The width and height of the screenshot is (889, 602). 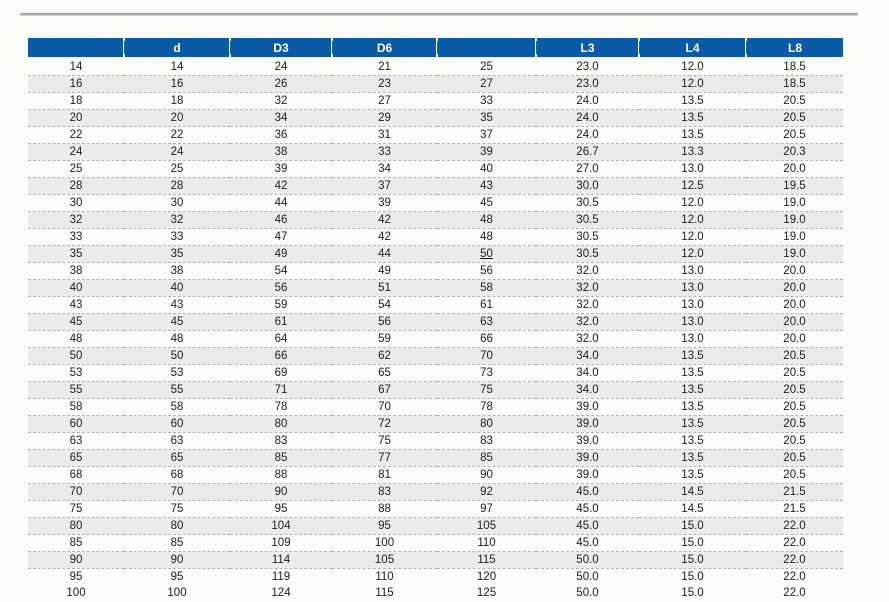 I want to click on cell: 24.0, so click(x=587, y=118).